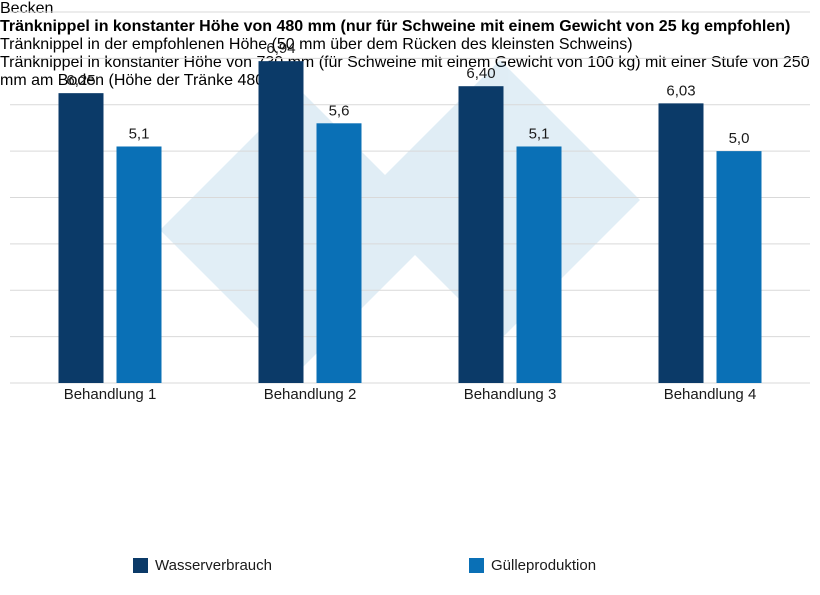 This screenshot has height=595, width=820. I want to click on value-label: 6,94, so click(280, 48).